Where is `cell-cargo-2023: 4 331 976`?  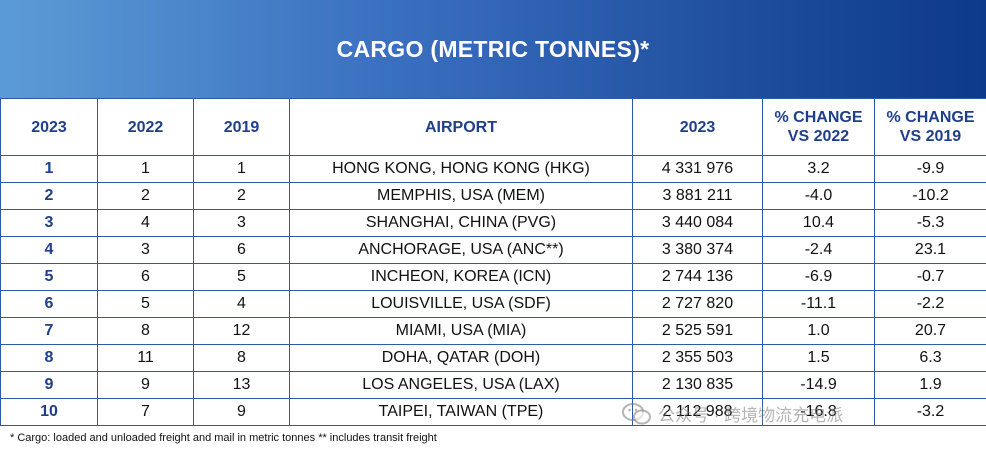
cell-cargo-2023: 4 331 976 is located at coordinates (697, 169).